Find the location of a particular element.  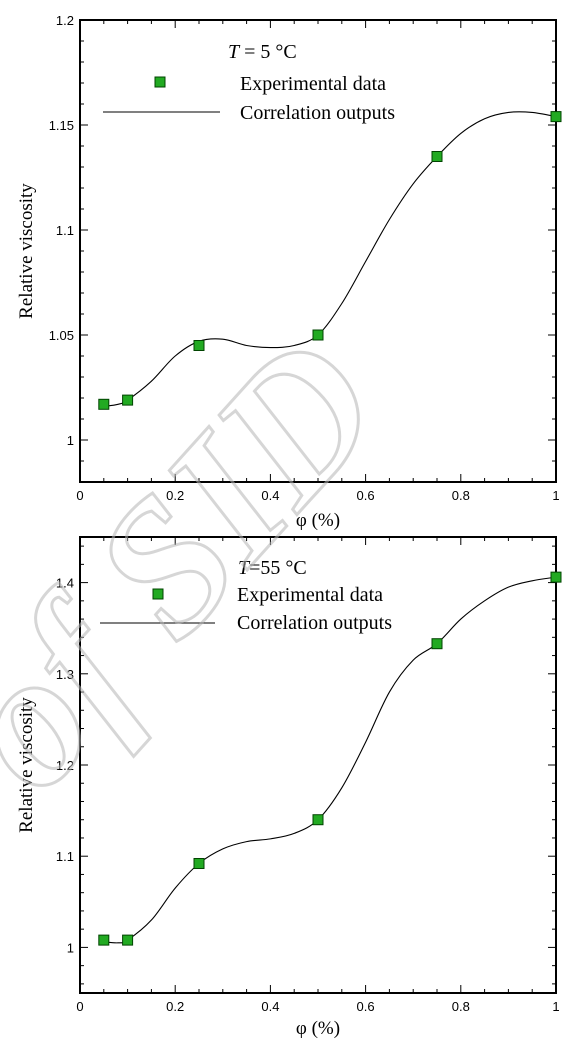

chart-title-value: = 5 °C is located at coordinates (268, 52).